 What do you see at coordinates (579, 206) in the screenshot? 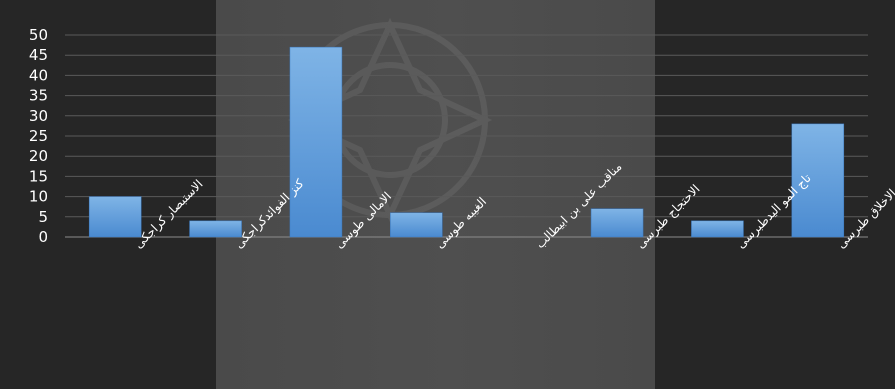
I see `x-tick-label: مناقب علی بن ابیطالب` at bounding box center [579, 206].